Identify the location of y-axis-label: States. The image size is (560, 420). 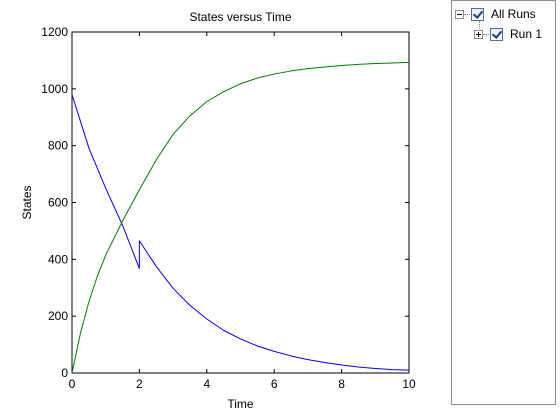
(27, 202).